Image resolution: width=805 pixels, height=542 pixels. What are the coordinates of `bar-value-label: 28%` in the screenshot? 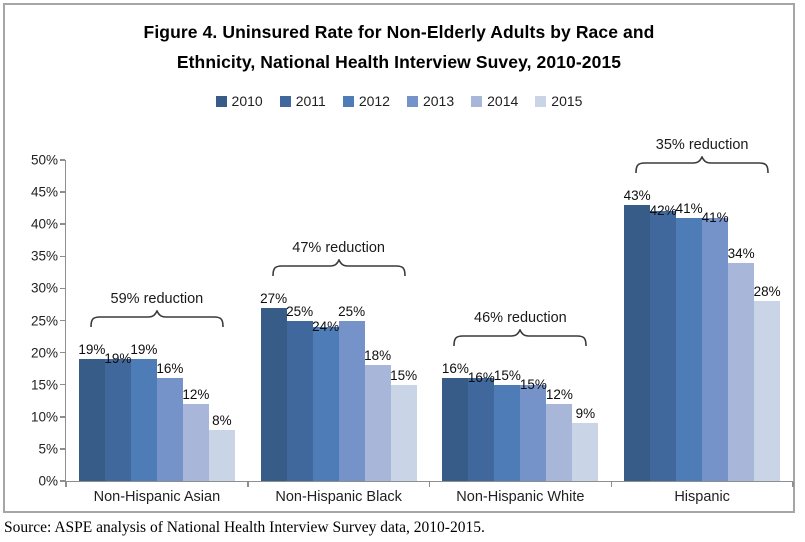 It's located at (767, 292).